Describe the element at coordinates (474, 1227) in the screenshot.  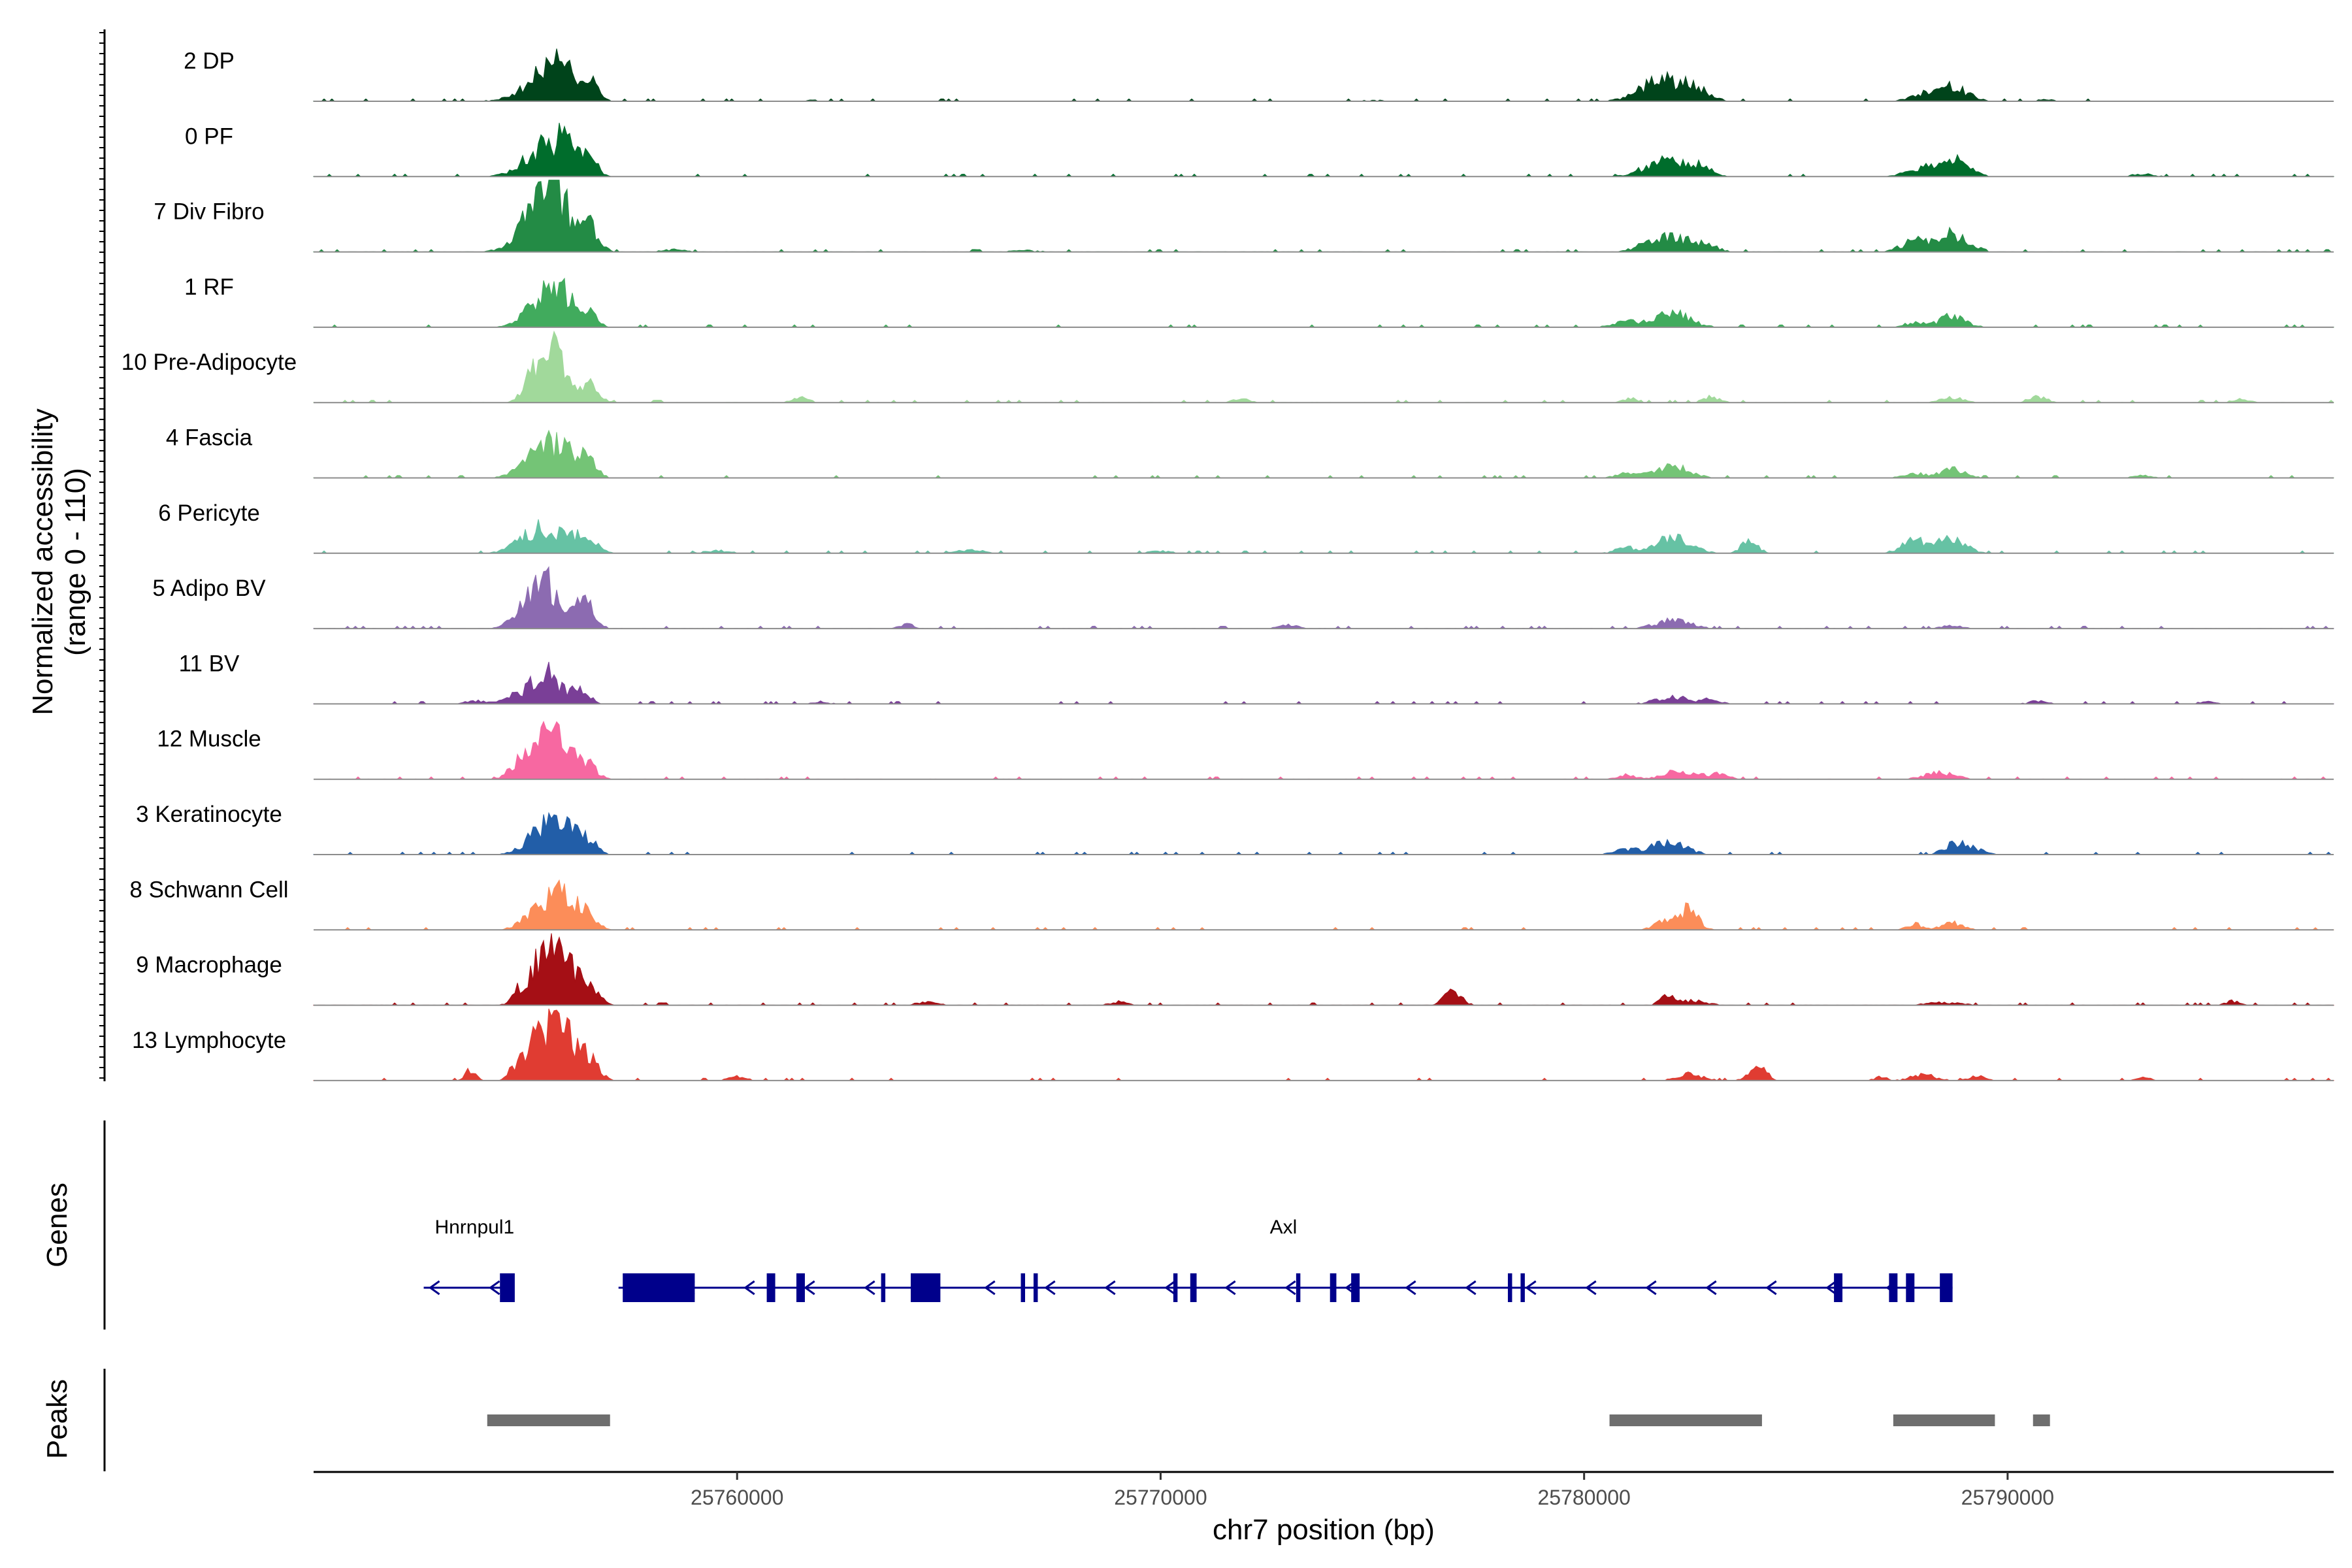
I see `gene-name-label: Hnrnpul1` at that location.